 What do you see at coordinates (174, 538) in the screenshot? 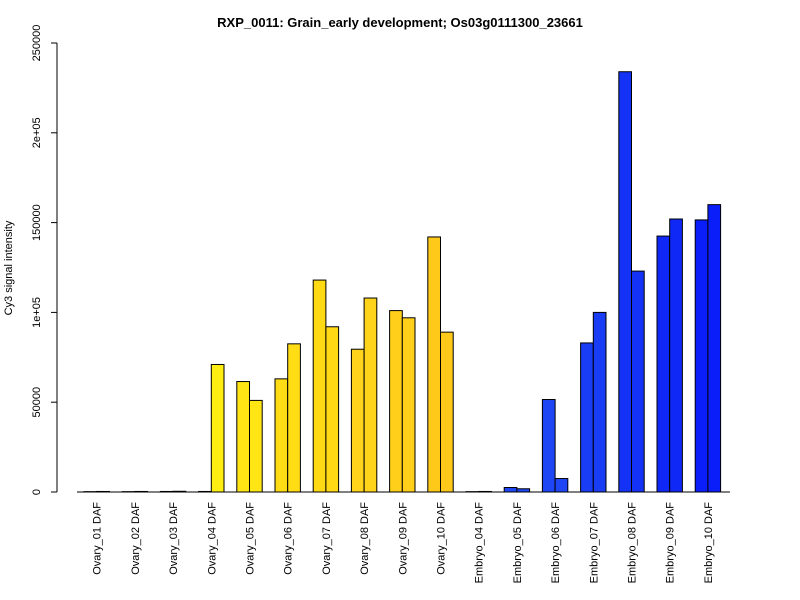
I see `x-tick-label: Ovary_03 DAF` at bounding box center [174, 538].